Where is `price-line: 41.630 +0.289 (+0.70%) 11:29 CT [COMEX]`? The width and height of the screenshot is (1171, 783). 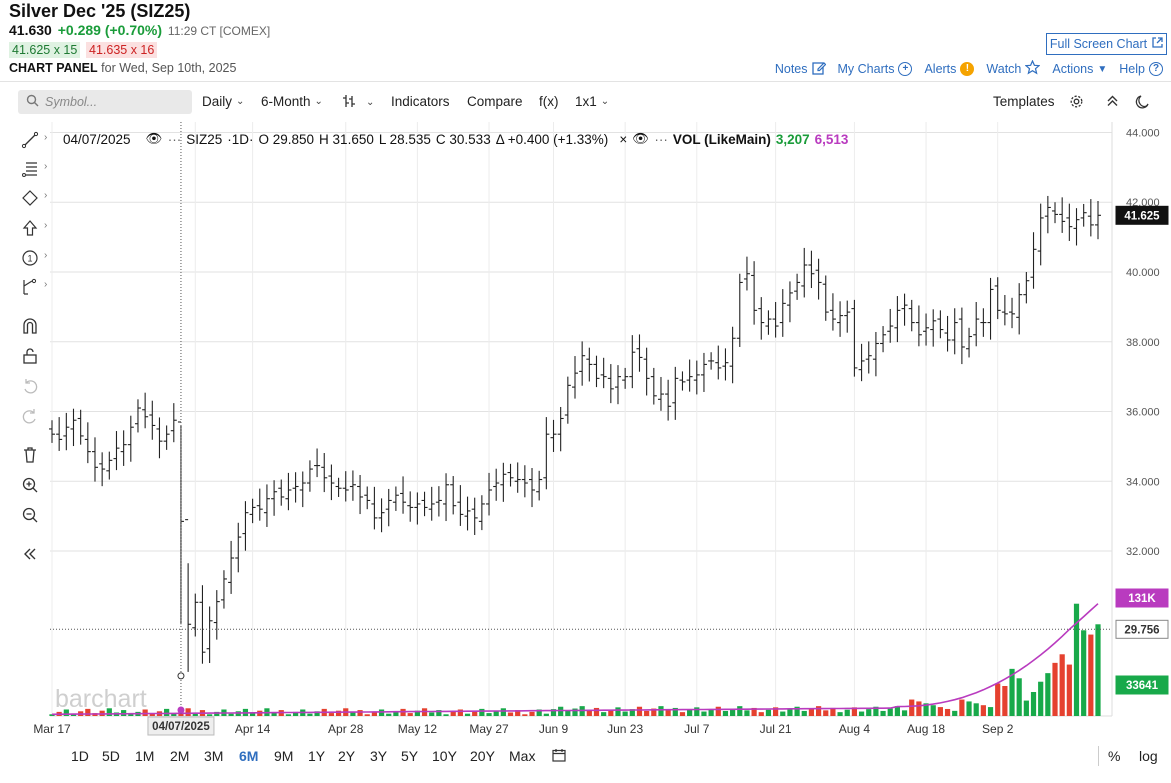 price-line: 41.630 +0.289 (+0.70%) 11:29 CT [COMEX] is located at coordinates (139, 30).